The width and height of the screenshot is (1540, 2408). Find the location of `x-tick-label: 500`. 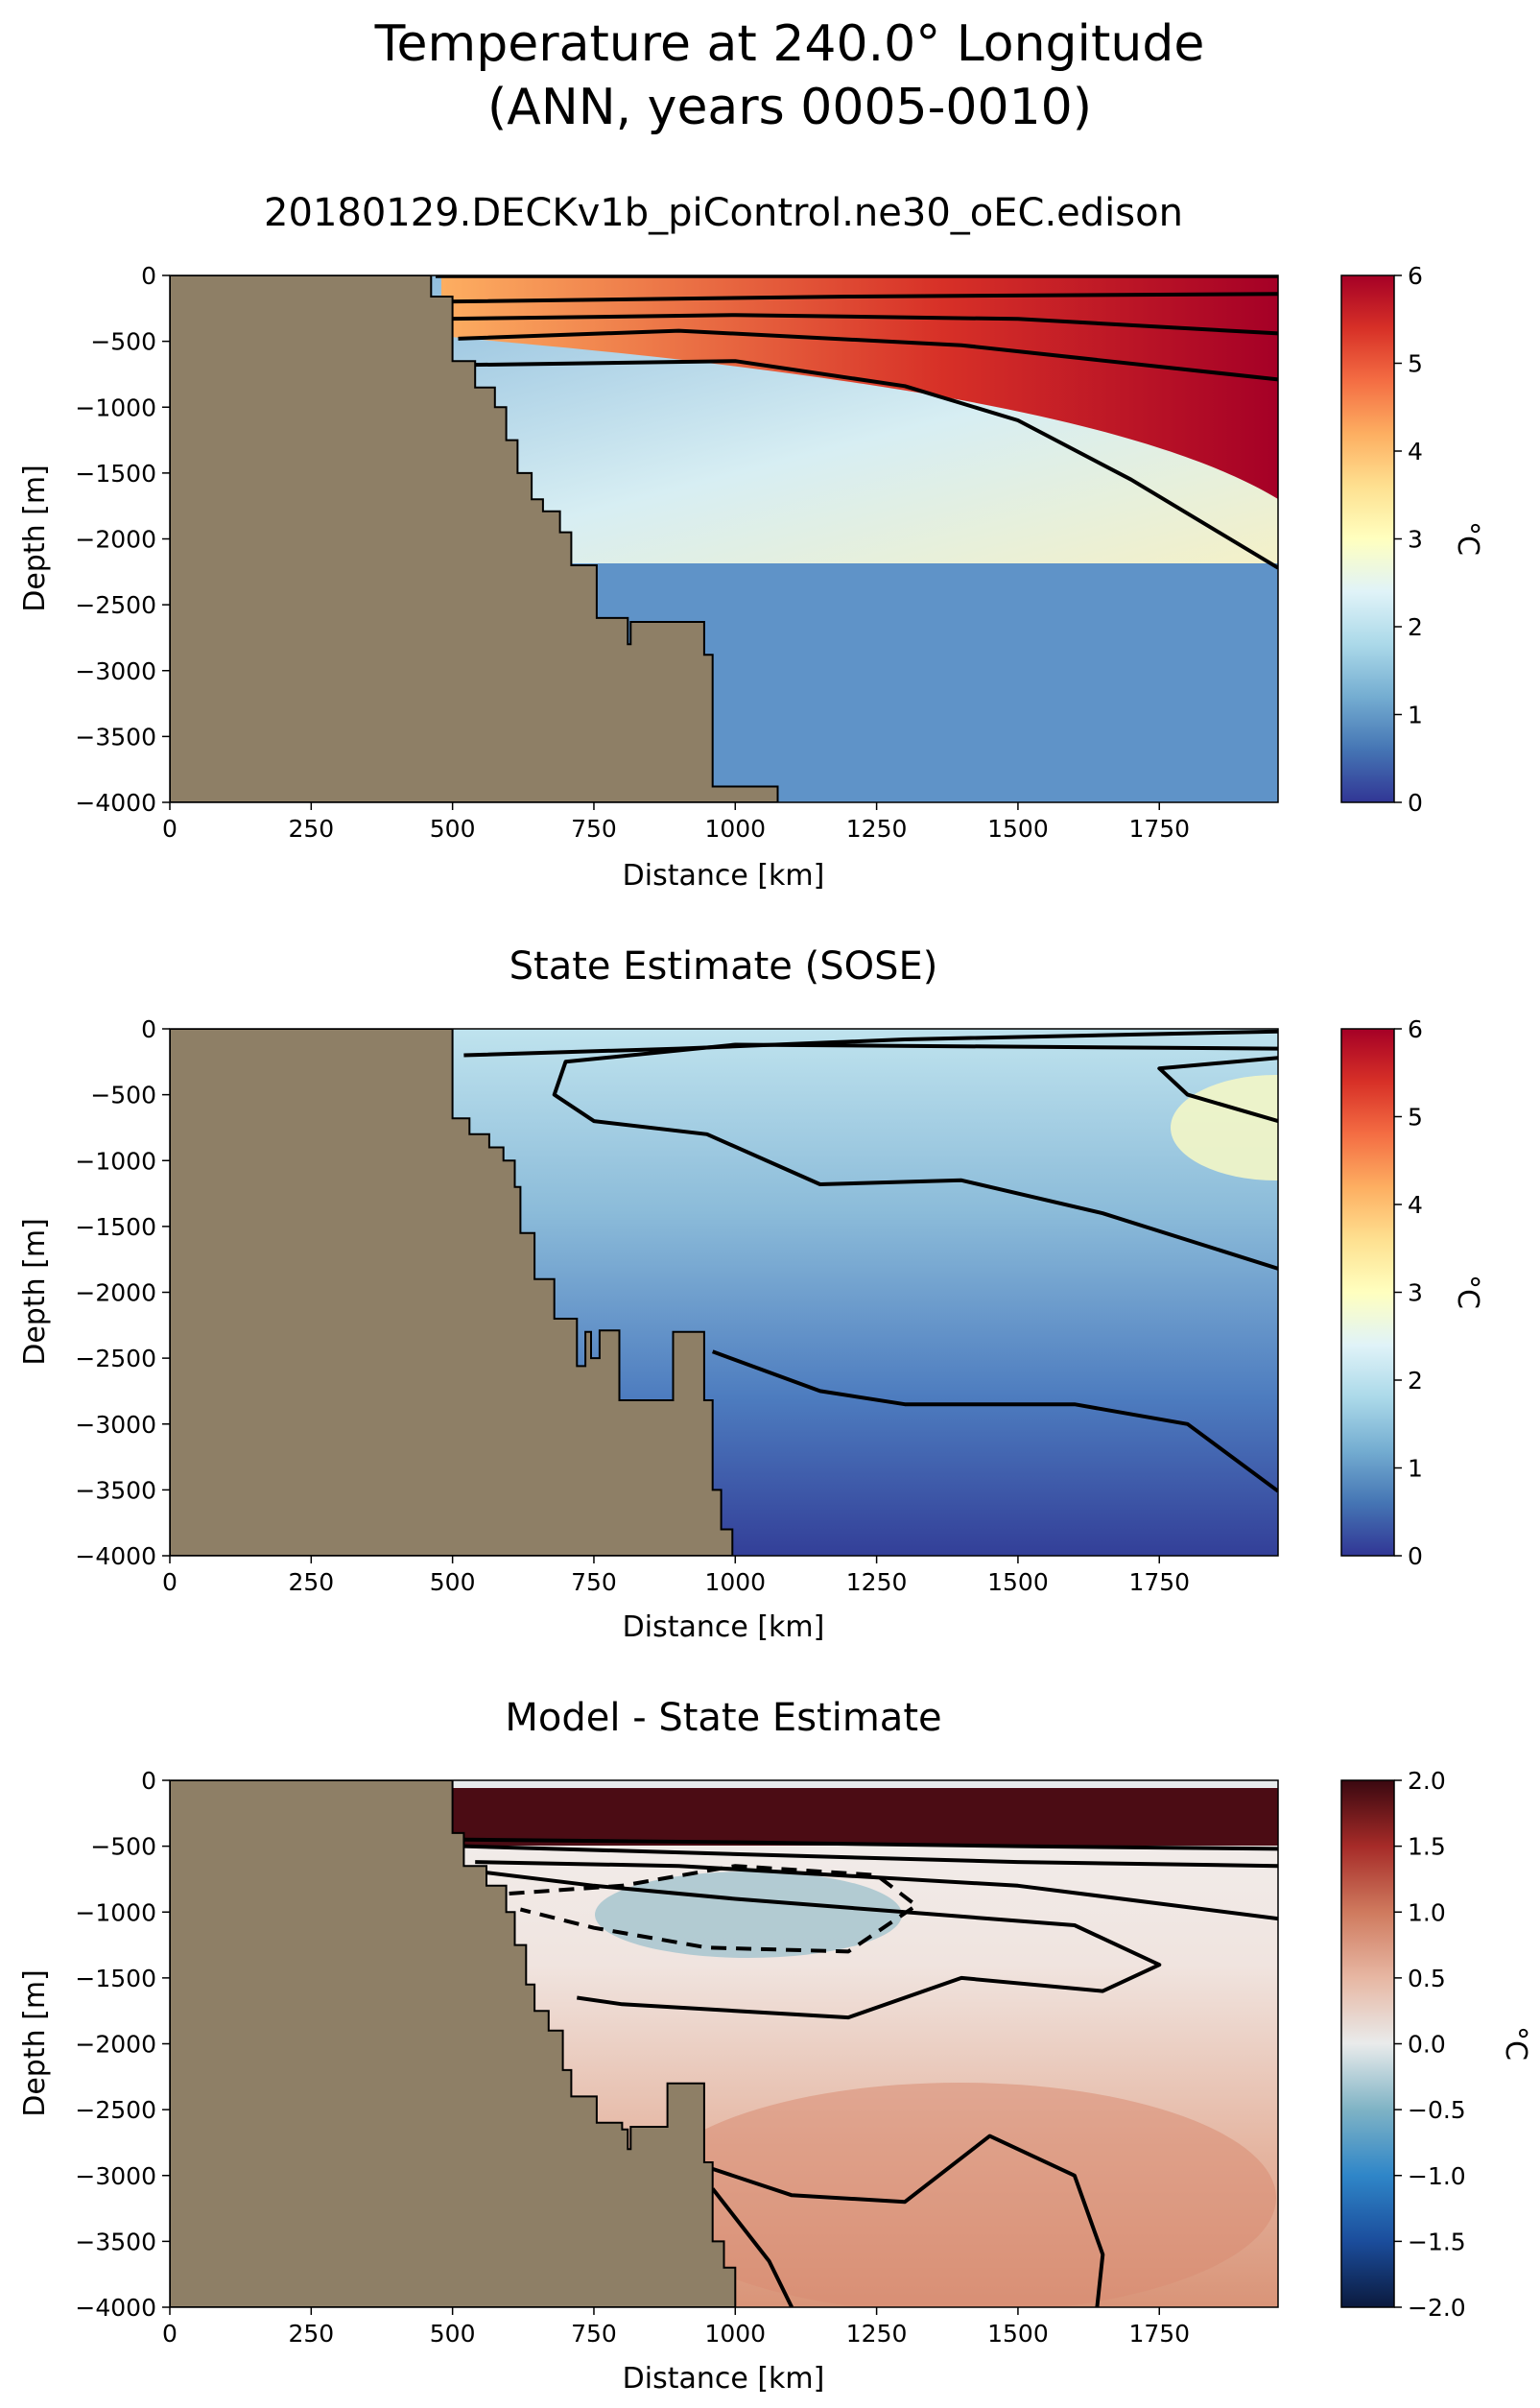

x-tick-label: 500 is located at coordinates (453, 1582).